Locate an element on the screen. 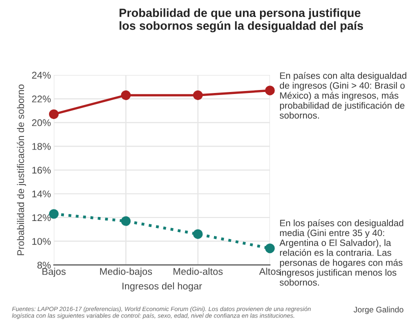 Image resolution: width=414 pixels, height=335 pixels. x-tick-label: Altos is located at coordinates (269, 271).